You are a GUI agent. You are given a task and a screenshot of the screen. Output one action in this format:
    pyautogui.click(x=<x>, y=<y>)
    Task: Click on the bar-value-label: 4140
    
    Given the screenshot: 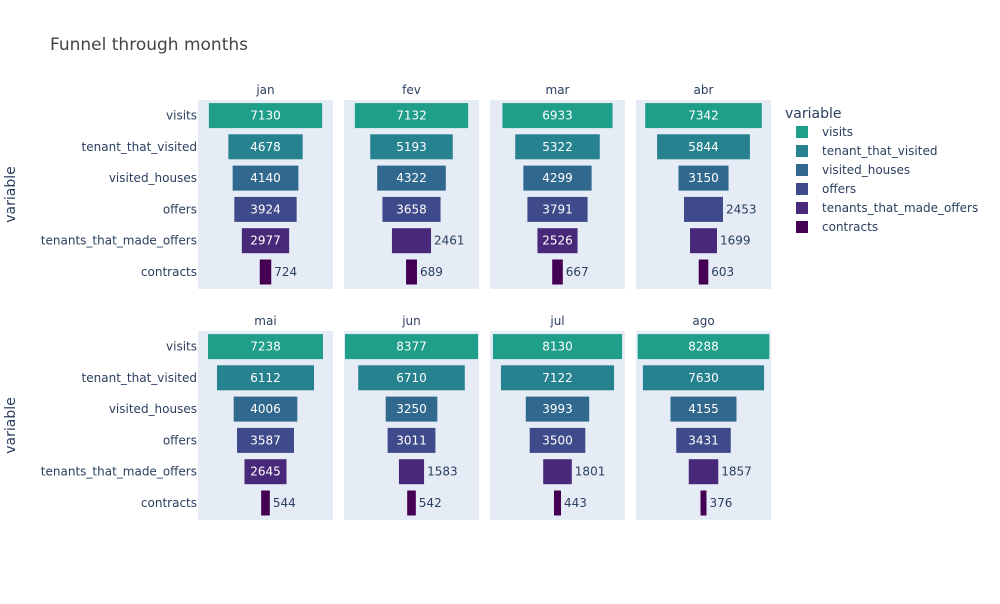 What is the action you would take?
    pyautogui.click(x=265, y=178)
    